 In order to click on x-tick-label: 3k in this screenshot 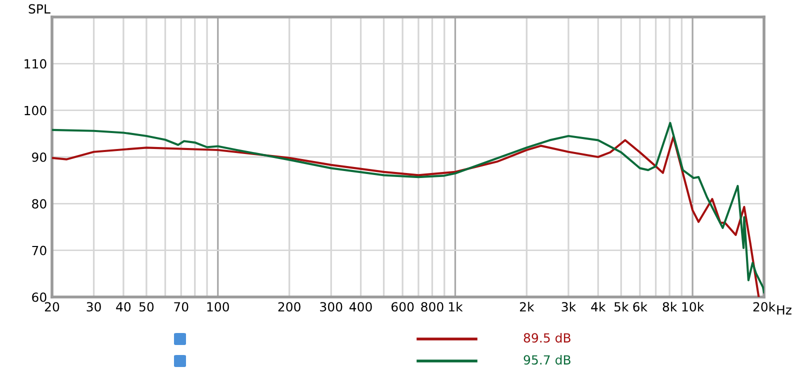, I will do `click(569, 307)`.